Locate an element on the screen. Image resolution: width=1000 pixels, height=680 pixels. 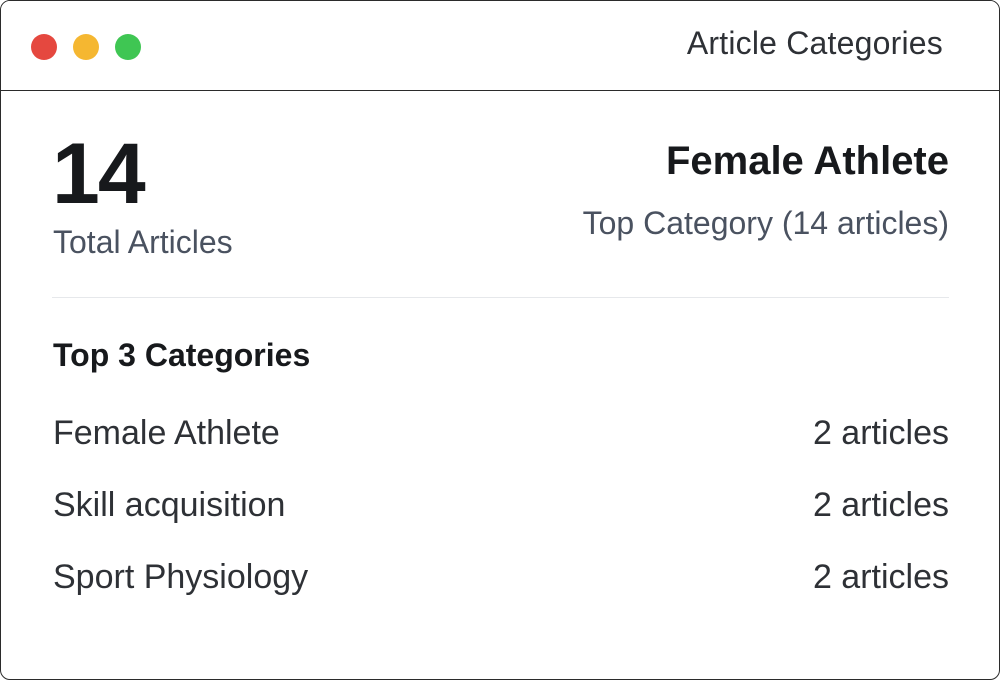
window-title: Article Categories is located at coordinates (814, 43).